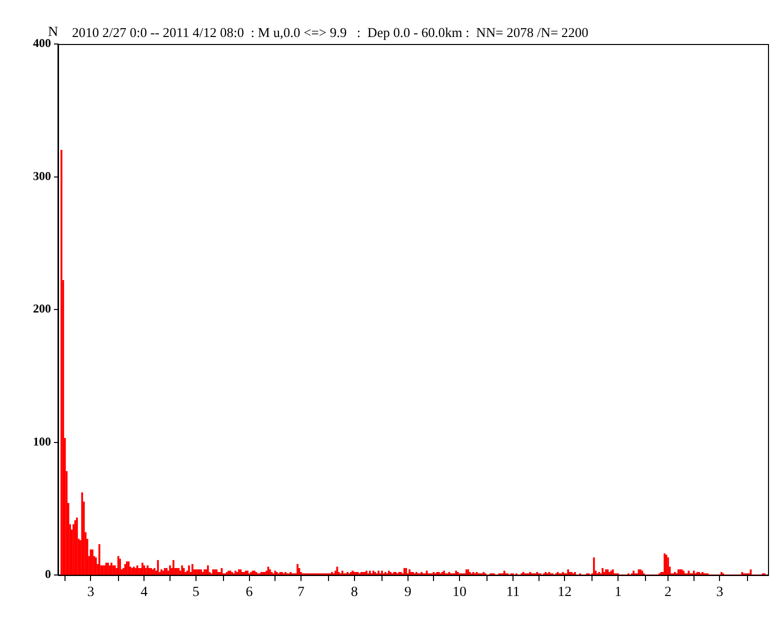 The image size is (783, 618). What do you see at coordinates (144, 592) in the screenshot?
I see `x-tick-label: 4` at bounding box center [144, 592].